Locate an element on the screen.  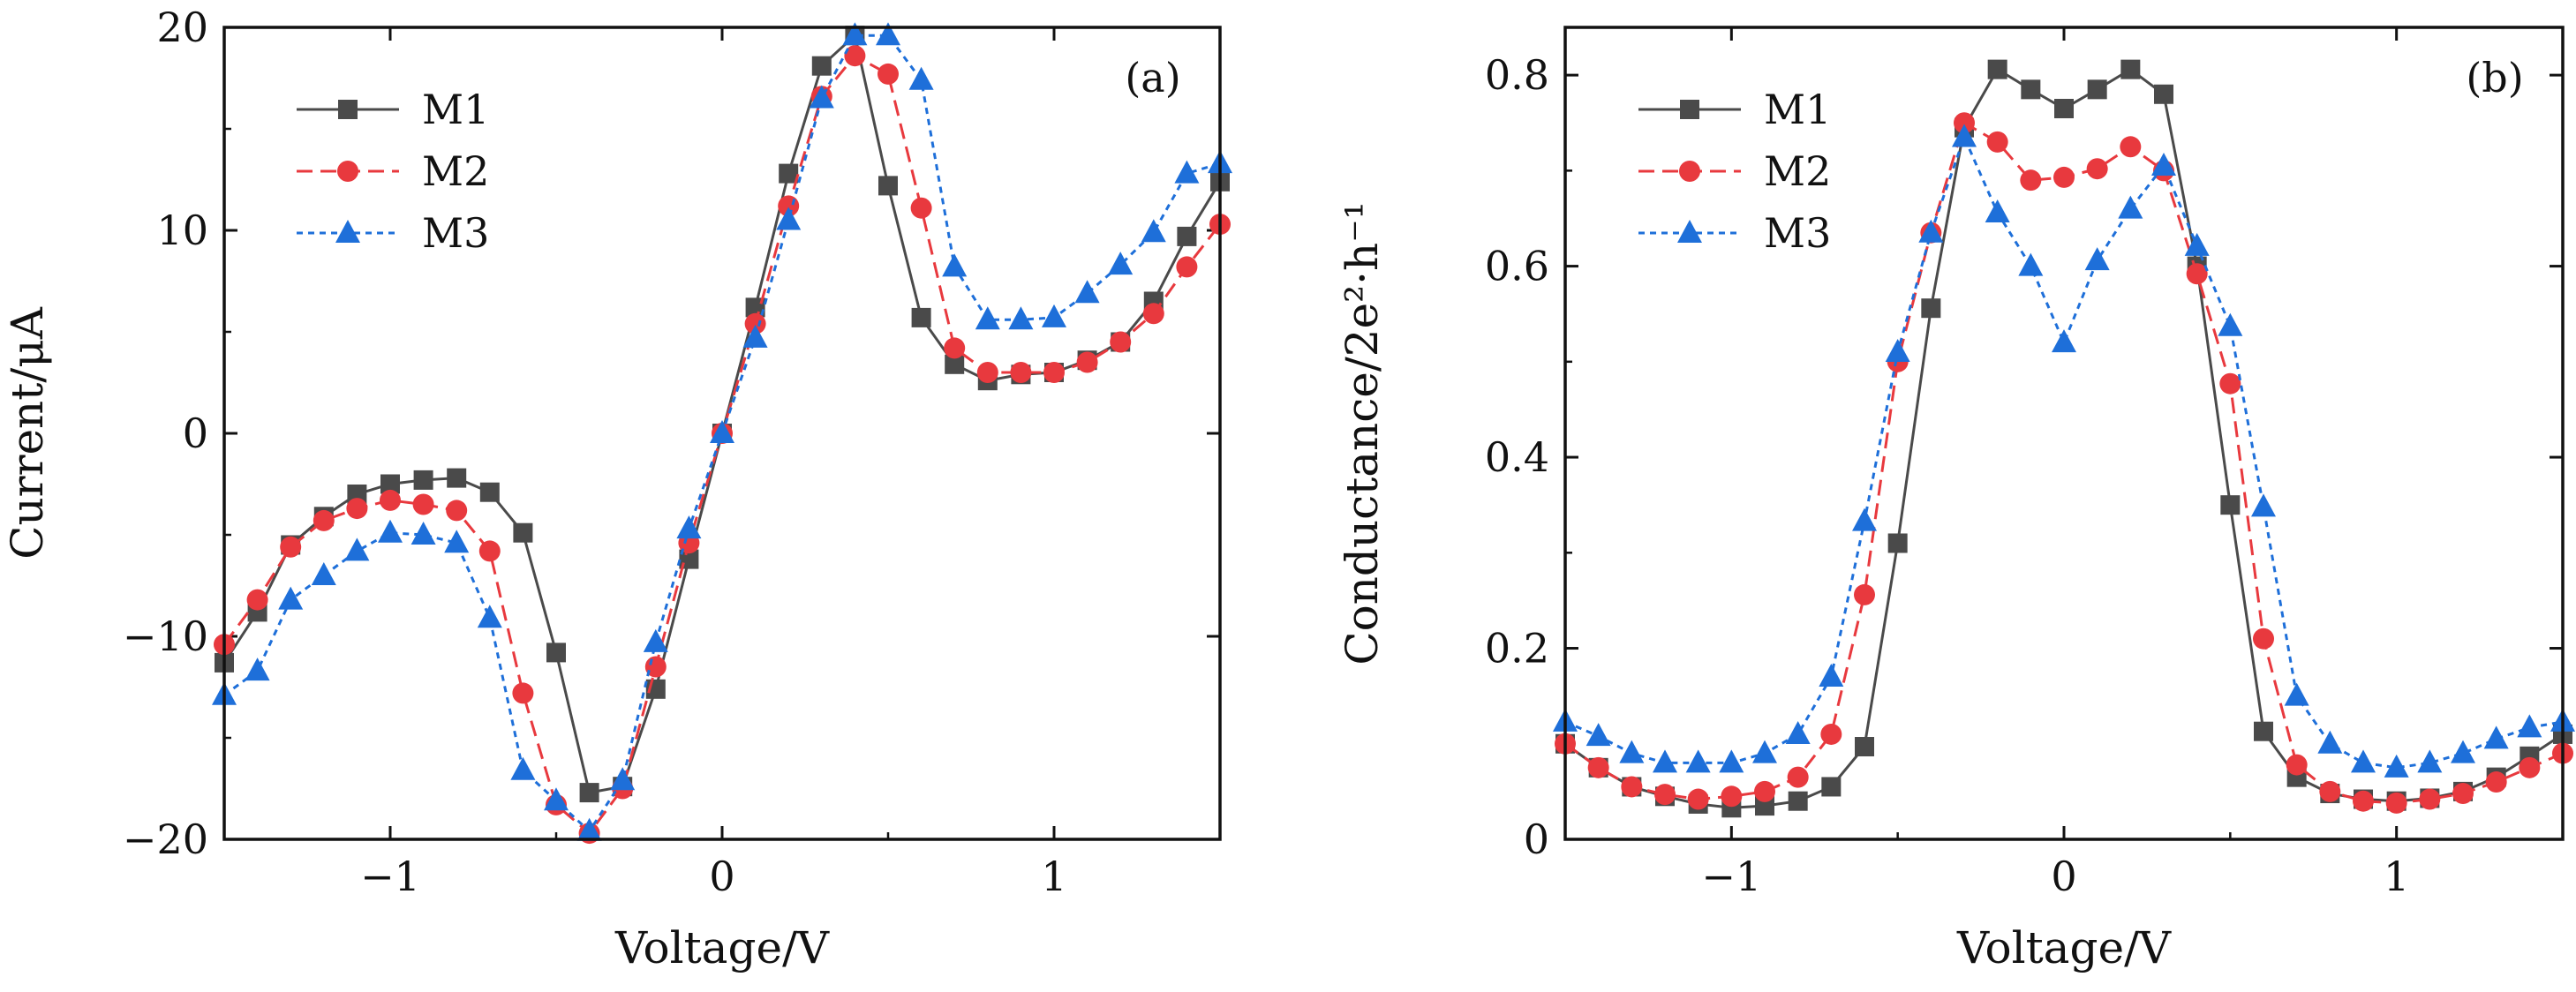
y-tick-label: −10 is located at coordinates (166, 636).